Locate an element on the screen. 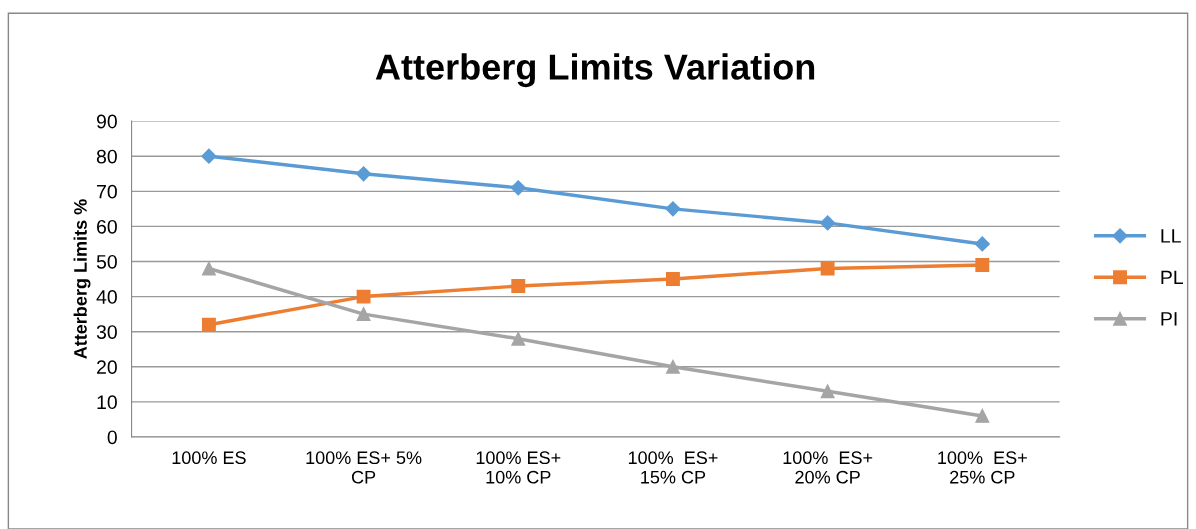 The height and width of the screenshot is (529, 1196). chart-title: Atterberg Limits Variation is located at coordinates (595, 70).